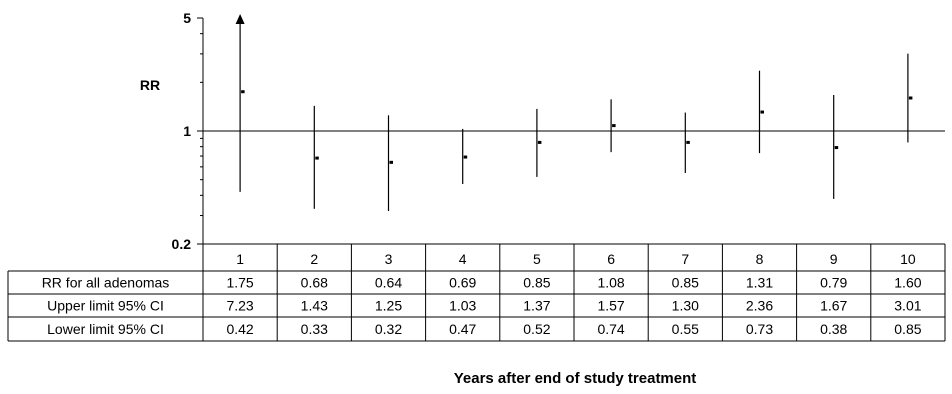  What do you see at coordinates (239, 283) in the screenshot?
I see `data-label: 1.75` at bounding box center [239, 283].